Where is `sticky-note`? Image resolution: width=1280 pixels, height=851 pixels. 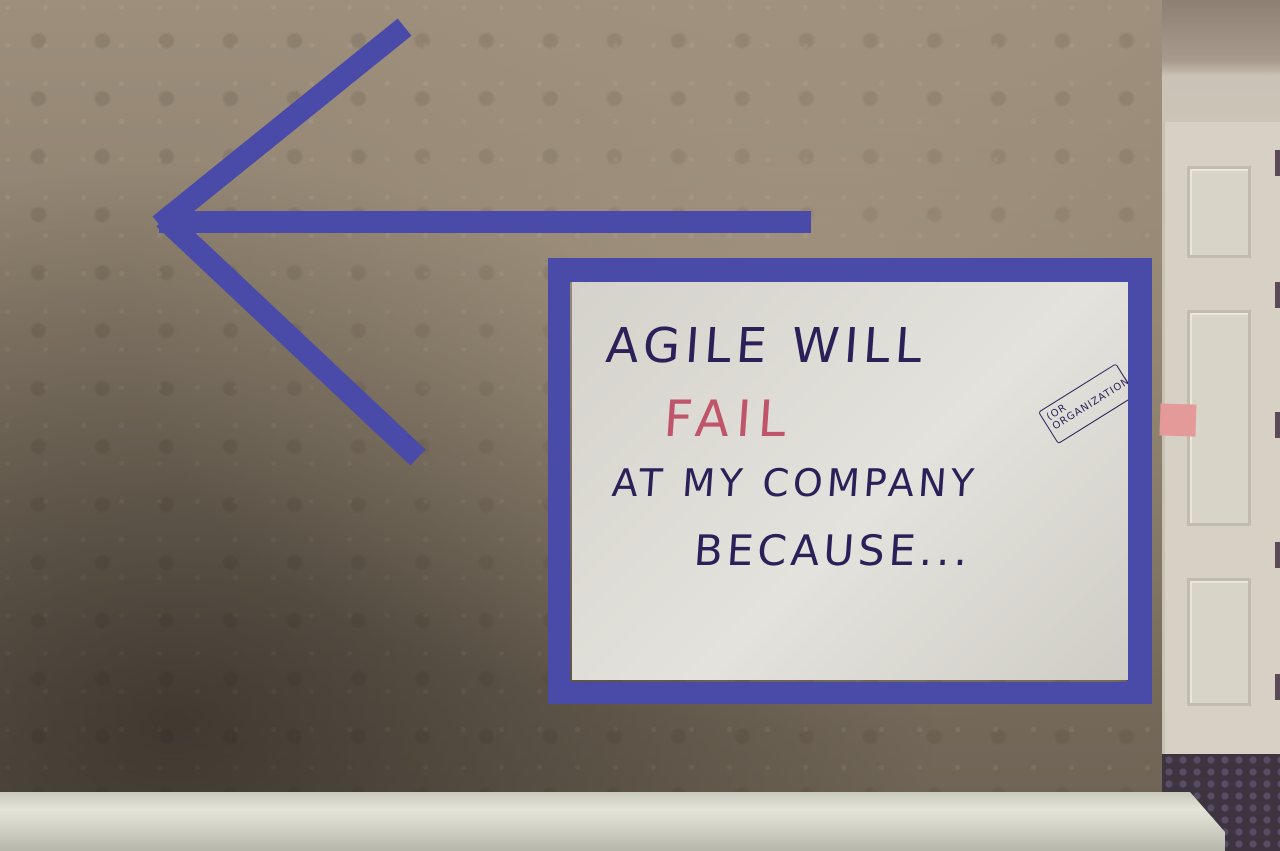
sticky-note is located at coordinates (1178, 420).